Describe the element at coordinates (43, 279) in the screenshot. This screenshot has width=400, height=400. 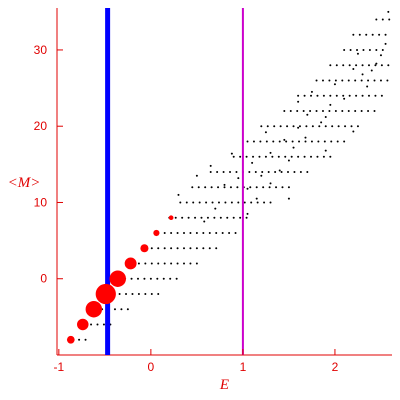
I see `y-tick-label: 0` at that location.